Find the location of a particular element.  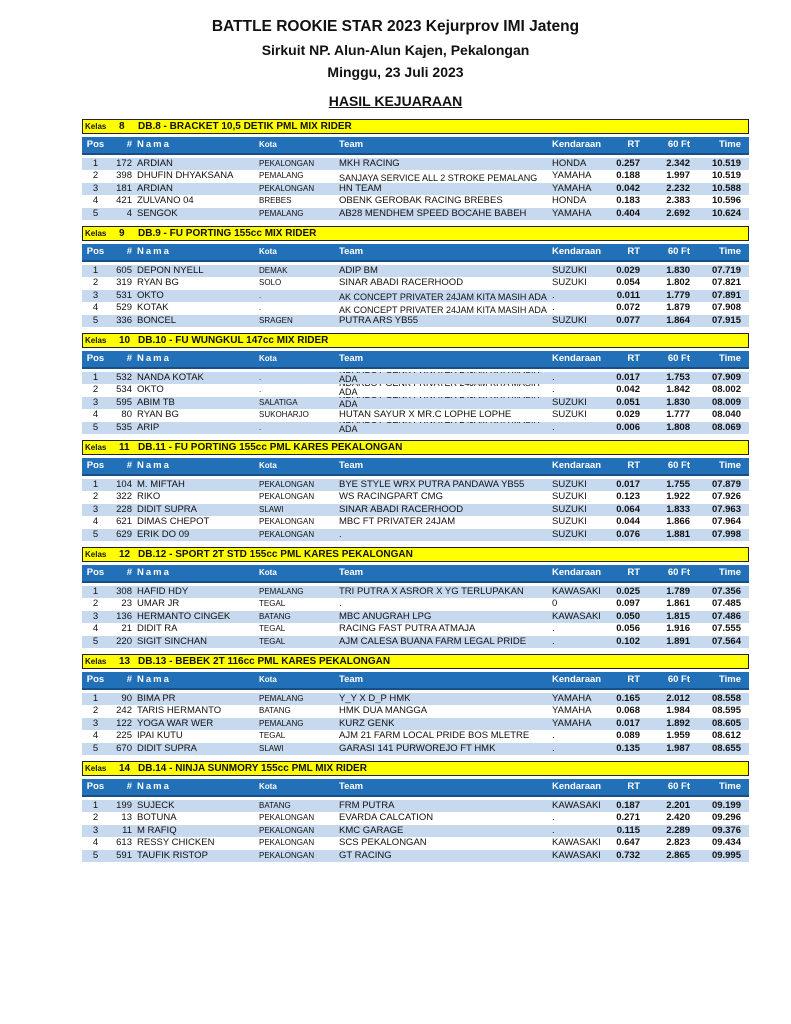

cell-kota: TEGAL is located at coordinates (272, 604).